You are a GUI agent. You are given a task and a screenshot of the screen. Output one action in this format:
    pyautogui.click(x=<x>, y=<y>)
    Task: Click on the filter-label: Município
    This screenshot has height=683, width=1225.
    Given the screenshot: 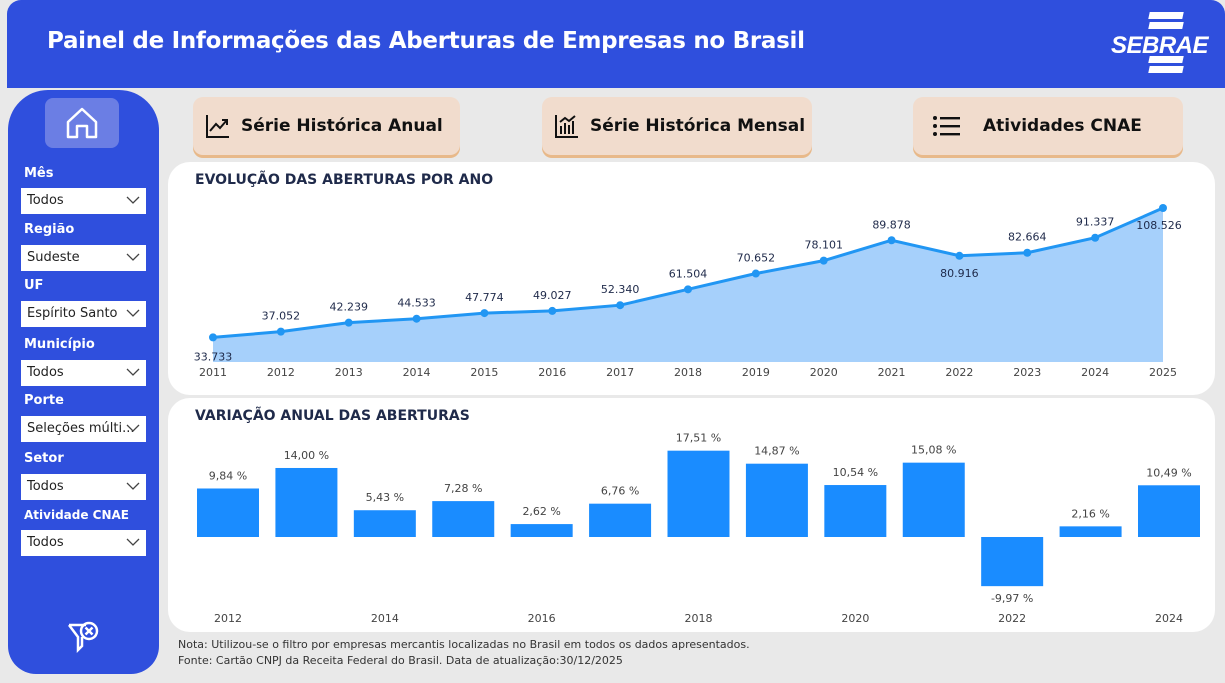 What is the action you would take?
    pyautogui.click(x=59, y=344)
    